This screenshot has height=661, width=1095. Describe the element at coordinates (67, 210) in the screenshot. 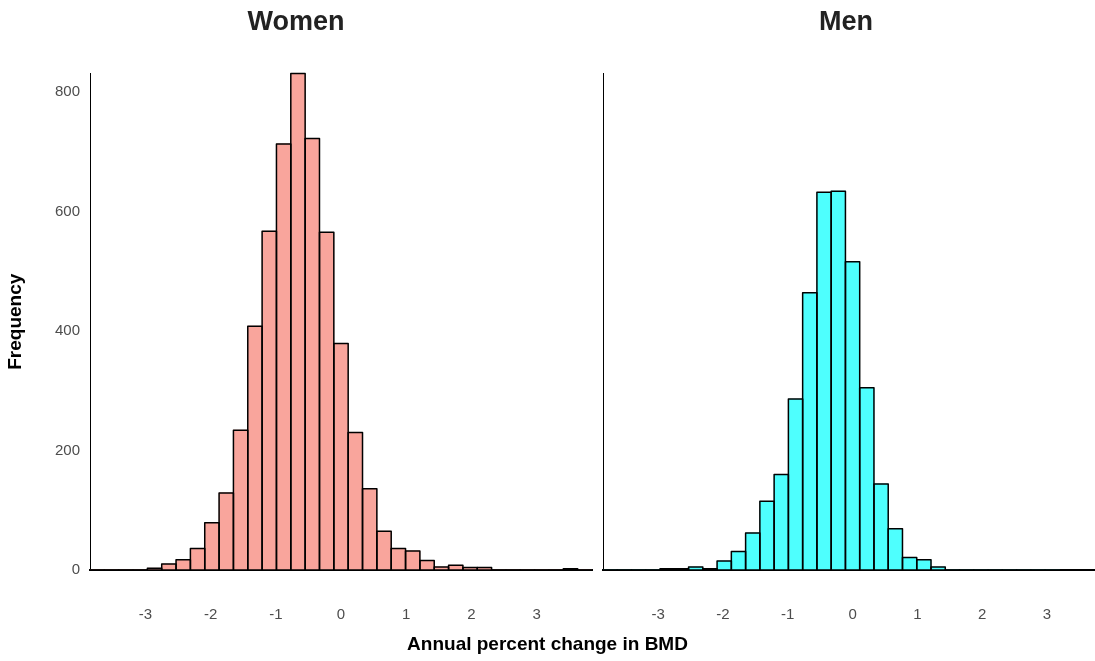

I see `y-tick-label: 600` at that location.